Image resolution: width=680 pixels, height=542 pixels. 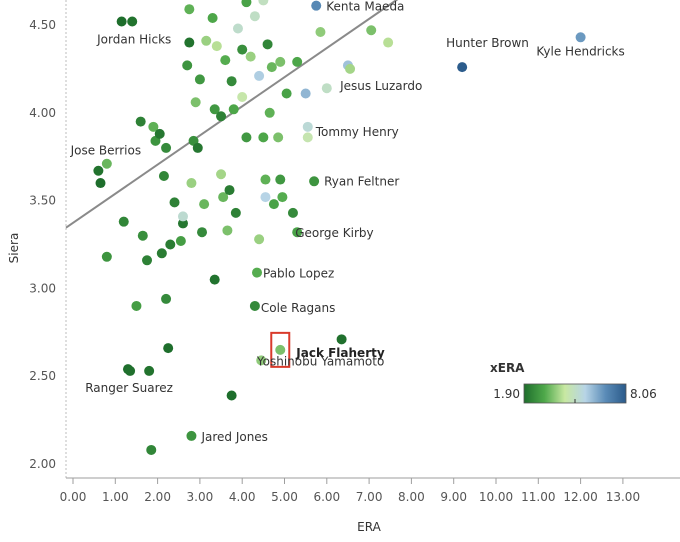 What do you see at coordinates (257, 272) in the screenshot?
I see `data-point-pablo-lopez` at bounding box center [257, 272].